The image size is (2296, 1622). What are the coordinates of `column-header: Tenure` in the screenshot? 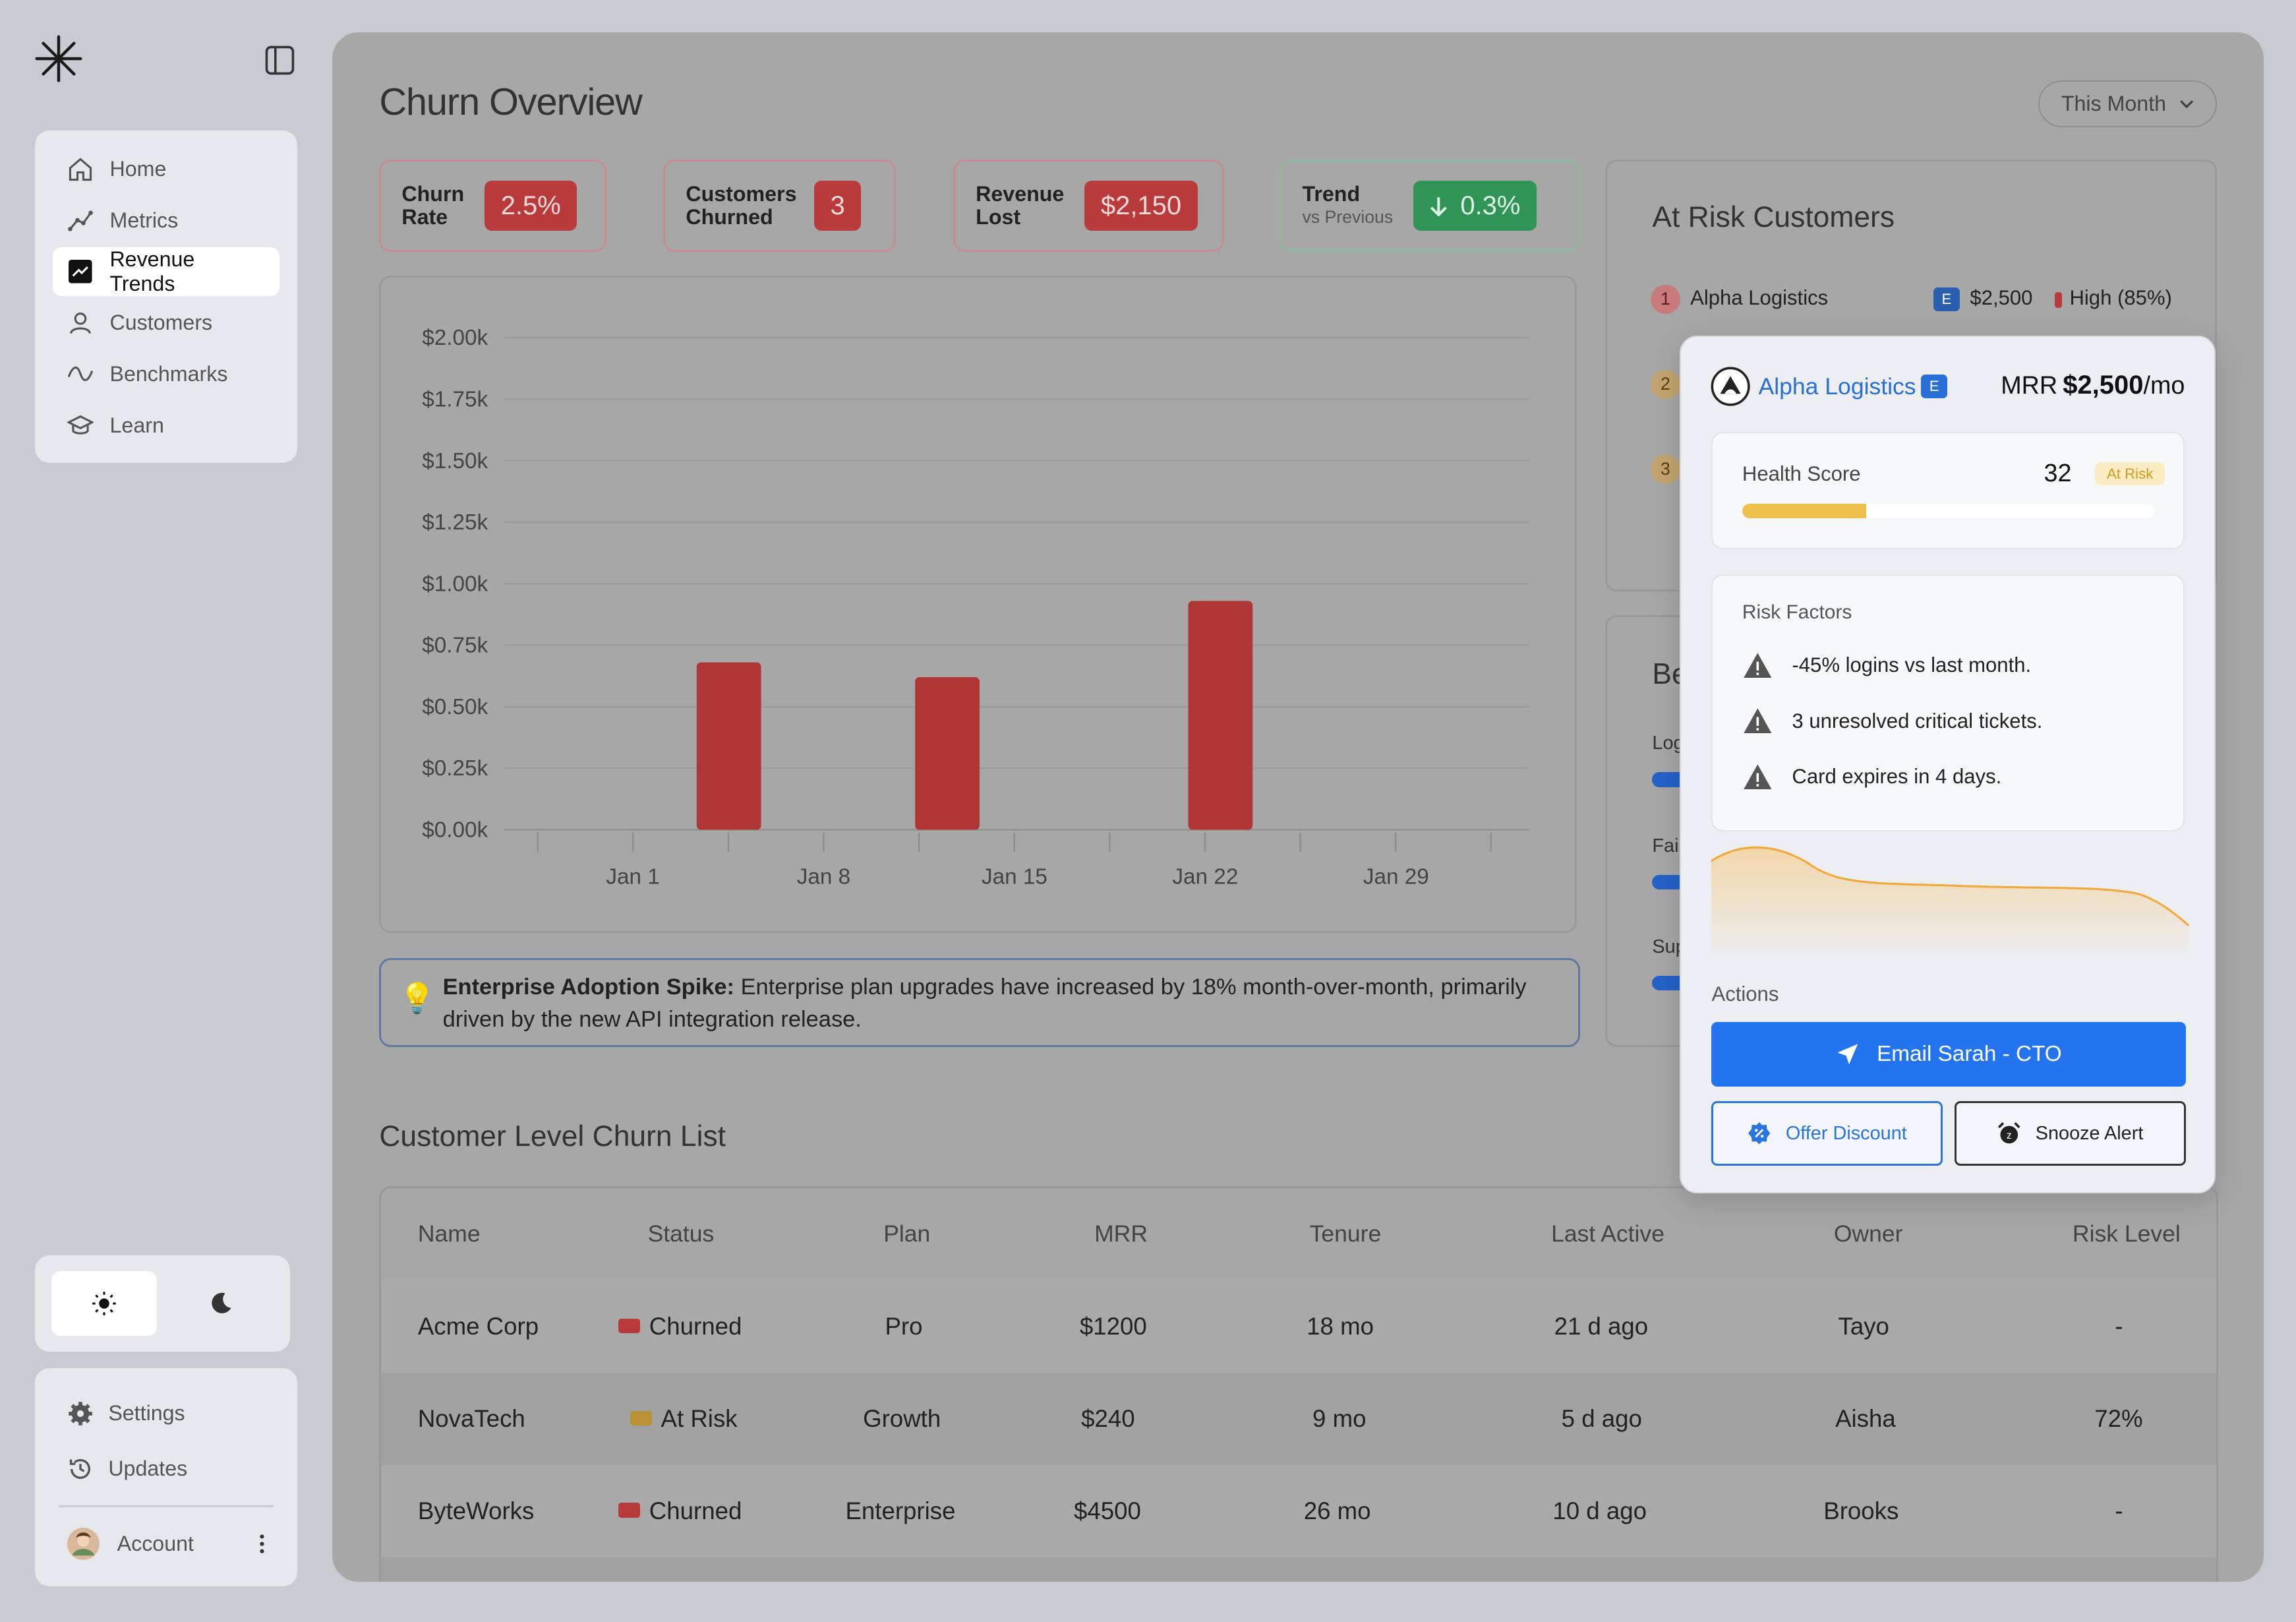 It's located at (1345, 1233).